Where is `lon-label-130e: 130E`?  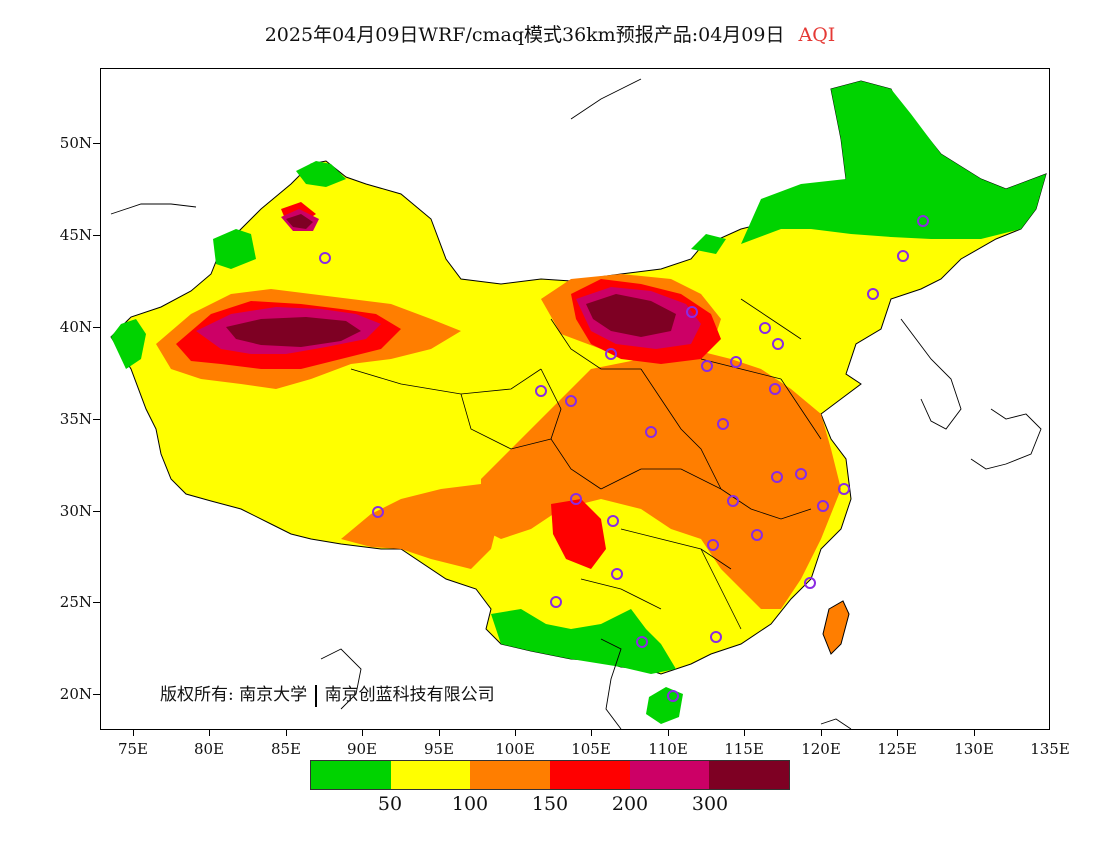 lon-label-130e: 130E is located at coordinates (974, 749).